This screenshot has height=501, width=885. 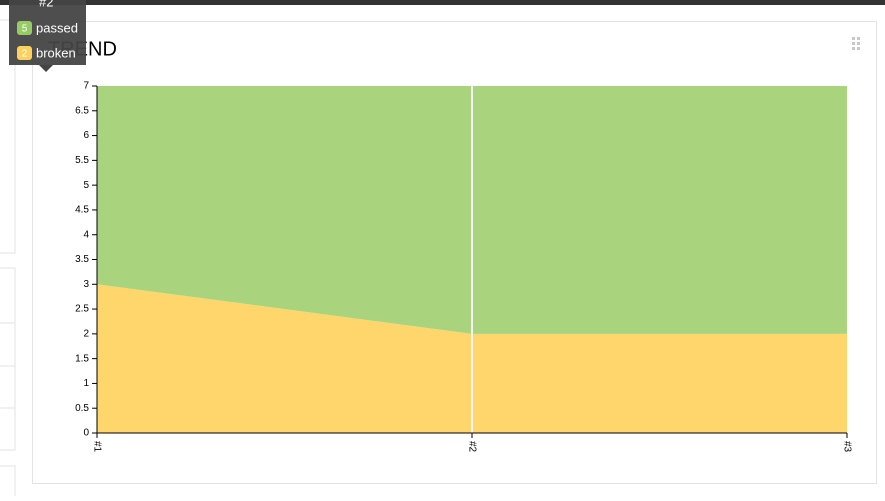 I want to click on y-tick-label: 3.5, so click(x=82, y=259).